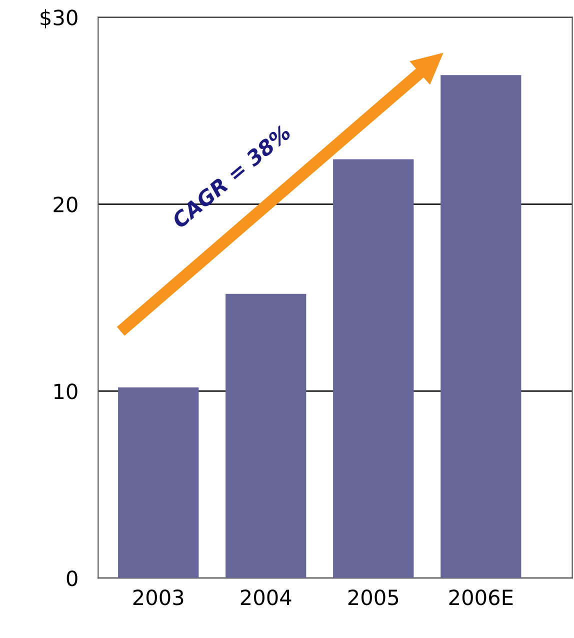 The width and height of the screenshot is (574, 638). What do you see at coordinates (72, 578) in the screenshot?
I see `y-tick-label: 0` at bounding box center [72, 578].